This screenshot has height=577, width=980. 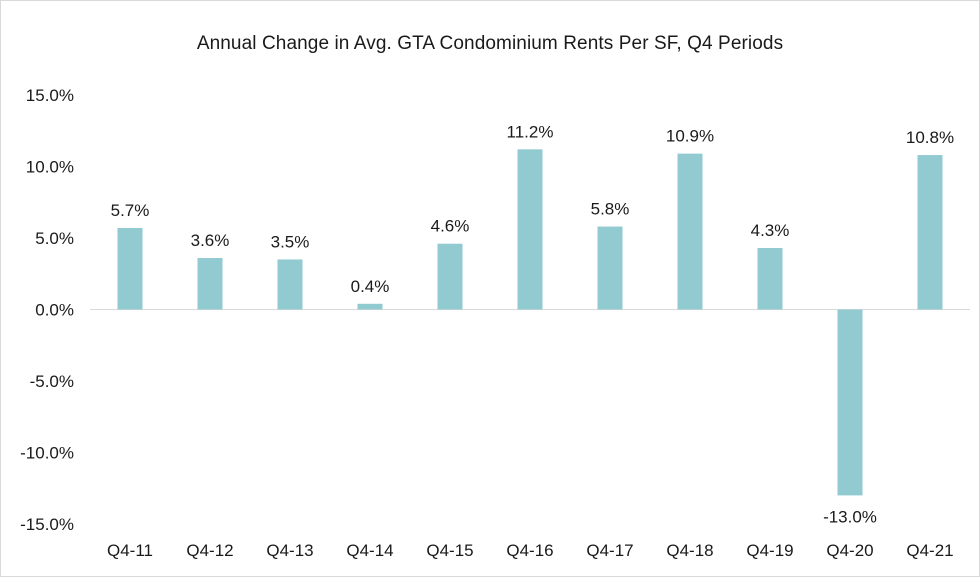 I want to click on data-label: 11.2%, so click(x=530, y=131).